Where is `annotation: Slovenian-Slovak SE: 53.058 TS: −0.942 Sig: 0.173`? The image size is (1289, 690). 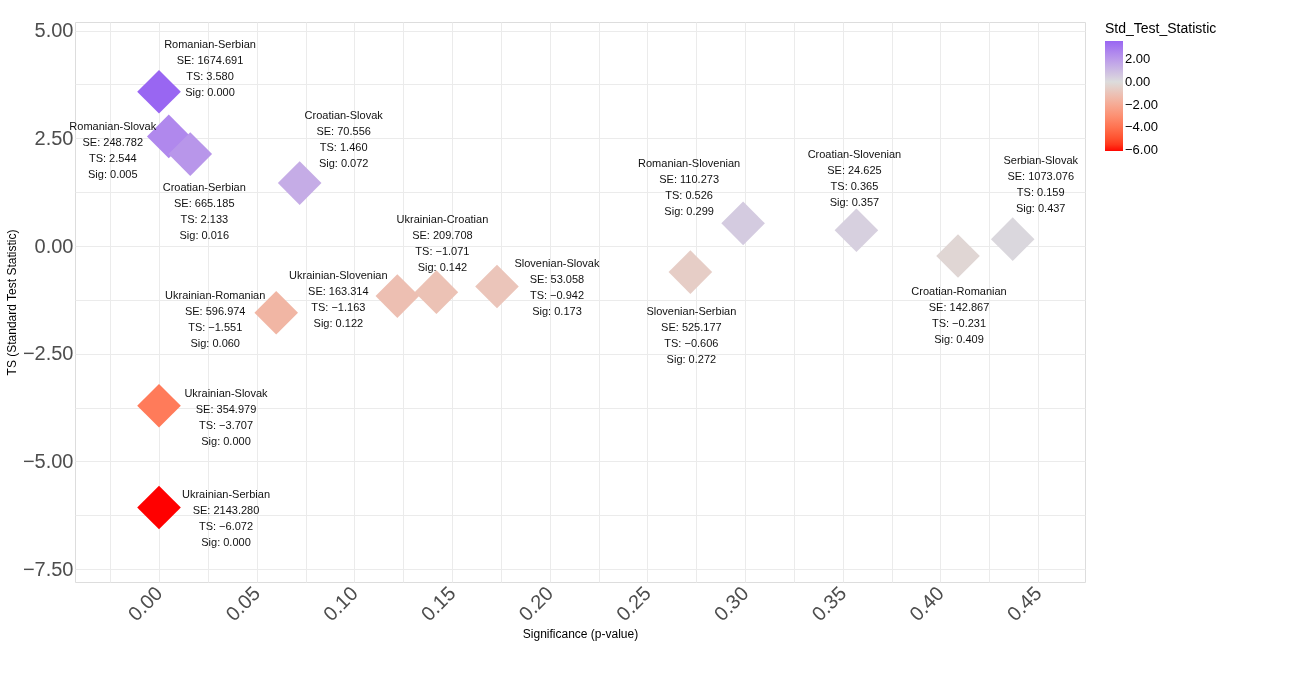
annotation: Slovenian-Slovak SE: 53.058 TS: −0.942 Sig: 0.173 is located at coordinates (557, 286).